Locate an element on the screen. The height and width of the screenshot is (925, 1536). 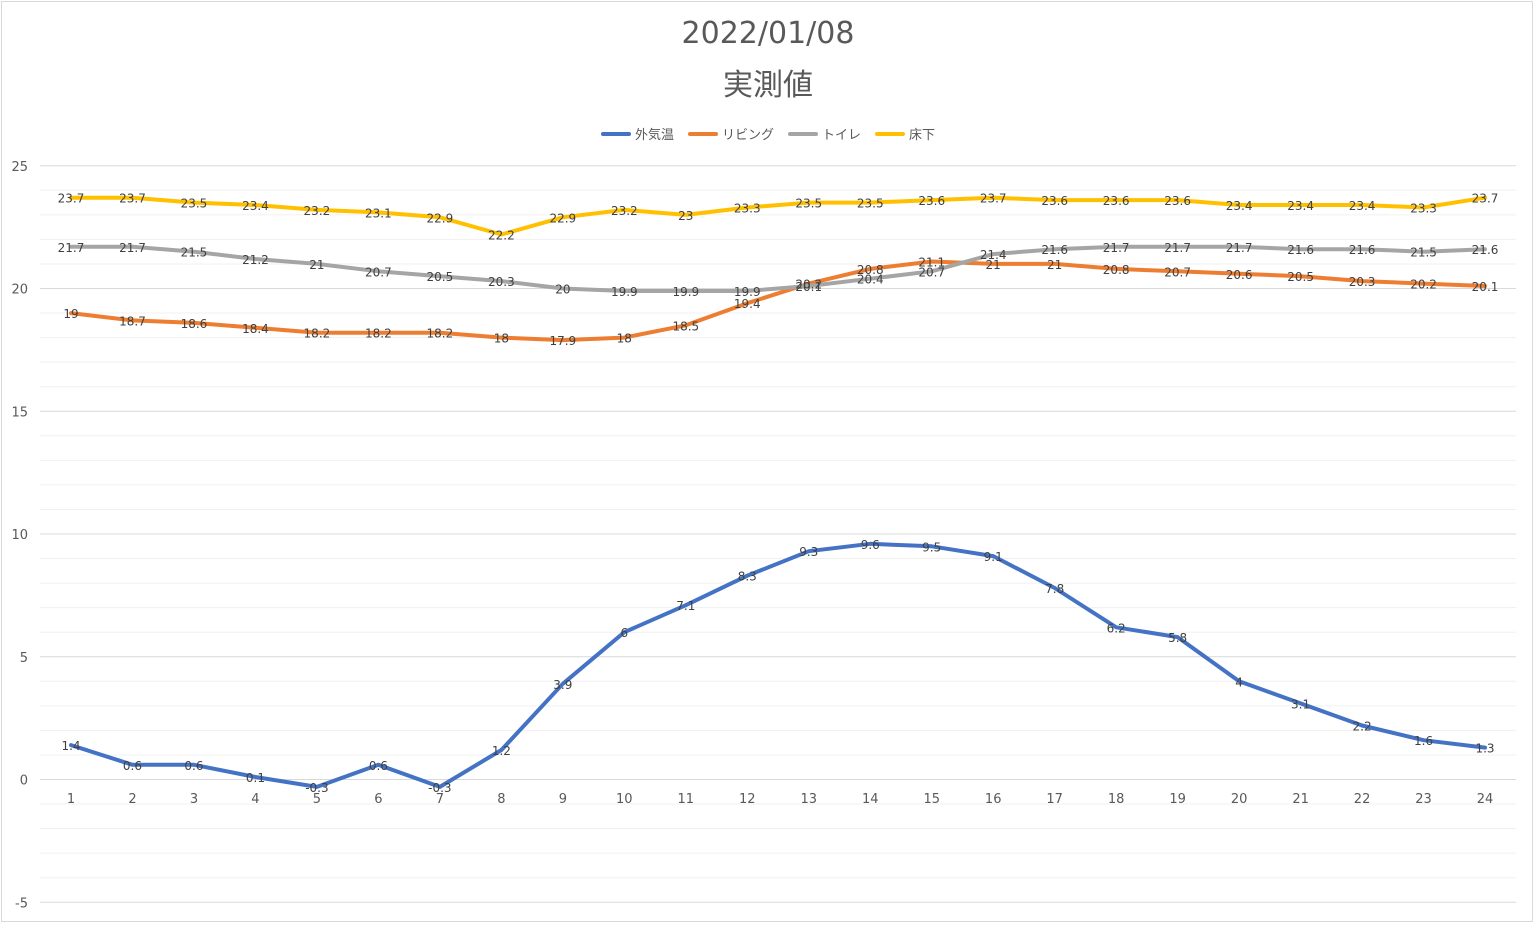
legend: 外気温 リビング トイレ 床下 is located at coordinates (768, 133).